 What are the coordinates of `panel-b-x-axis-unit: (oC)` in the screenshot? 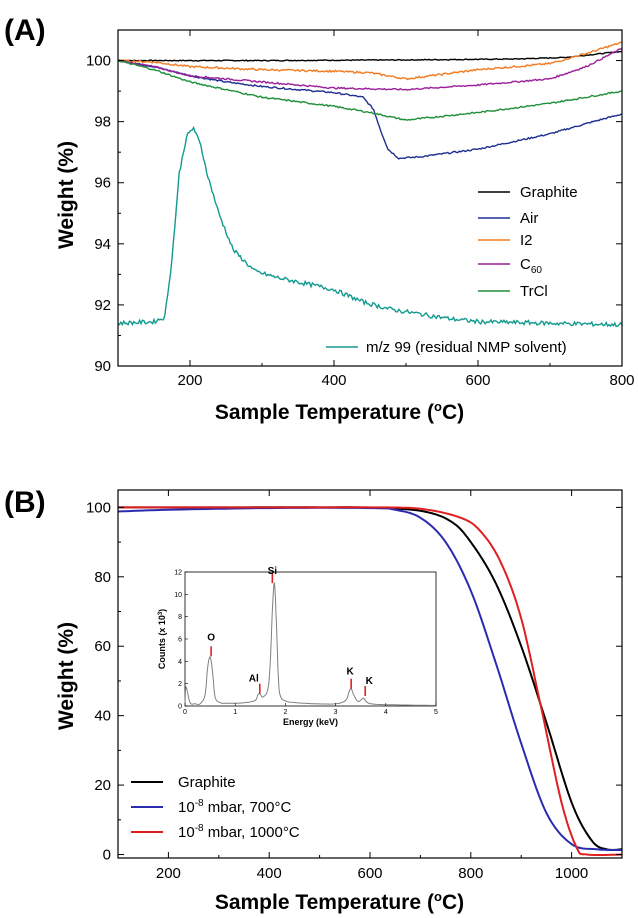 It's located at (445, 901).